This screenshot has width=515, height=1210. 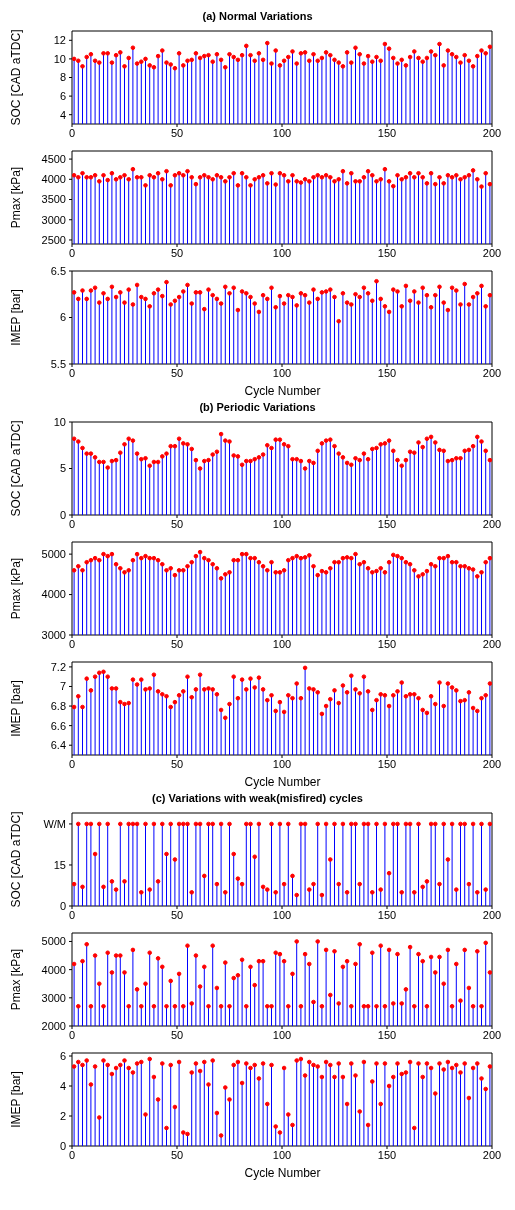 What do you see at coordinates (59, 864) in the screenshot?
I see `y-tick-label: 15` at bounding box center [59, 864].